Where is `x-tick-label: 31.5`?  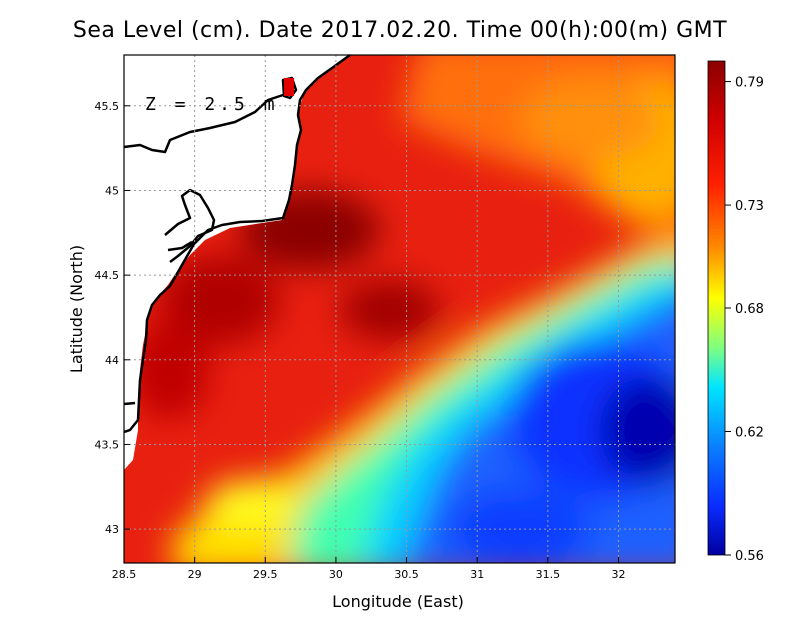
x-tick-label: 31.5 is located at coordinates (548, 574).